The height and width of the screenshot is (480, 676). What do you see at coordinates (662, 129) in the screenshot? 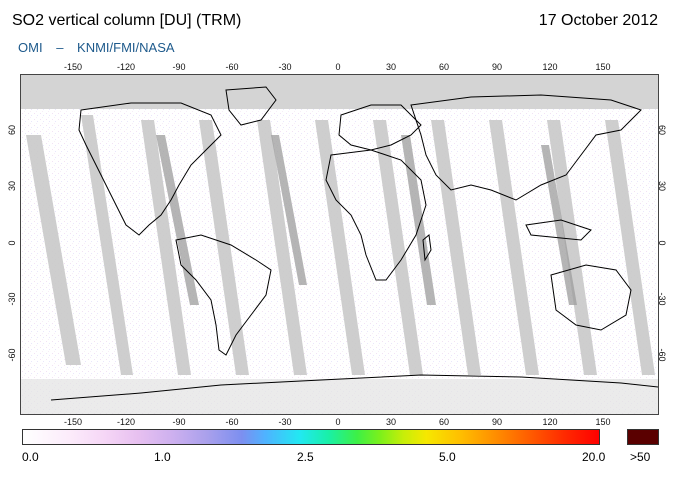
I see `lat-tick-right: 60` at bounding box center [662, 129].